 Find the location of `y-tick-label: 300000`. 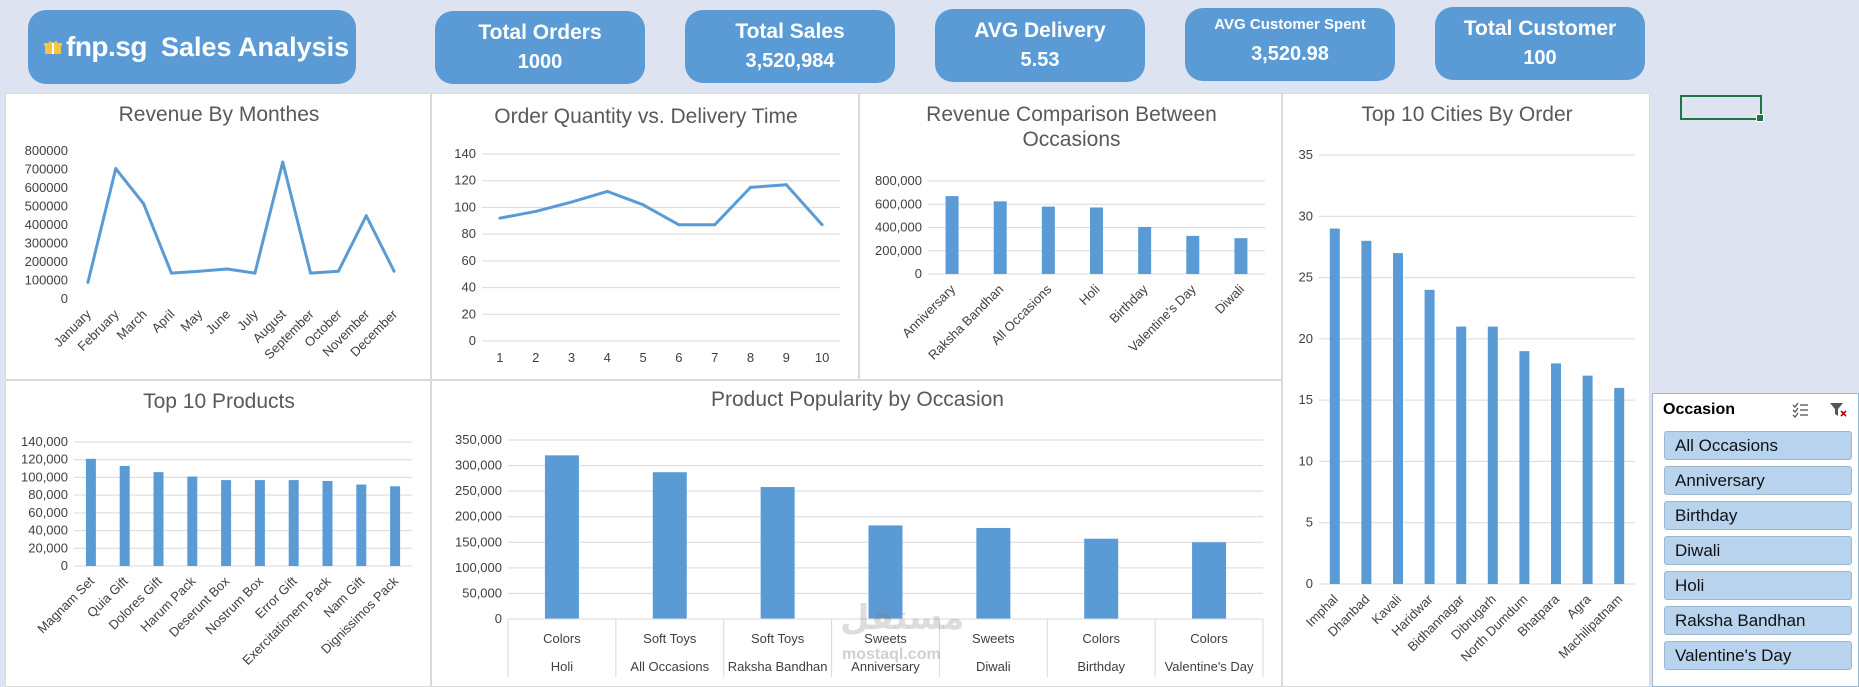

y-tick-label: 300000 is located at coordinates (46, 243).